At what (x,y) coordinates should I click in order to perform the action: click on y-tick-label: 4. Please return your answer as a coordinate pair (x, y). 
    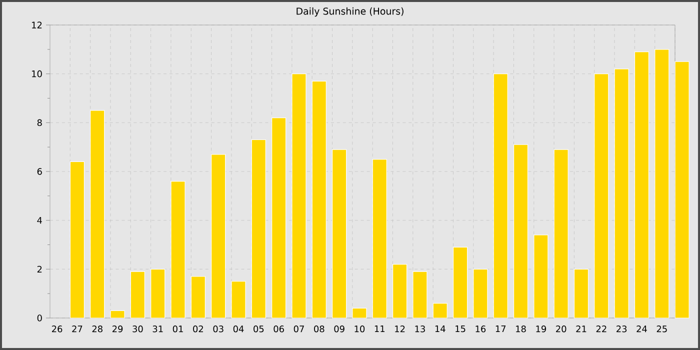
    Looking at the image, I should click on (39, 220).